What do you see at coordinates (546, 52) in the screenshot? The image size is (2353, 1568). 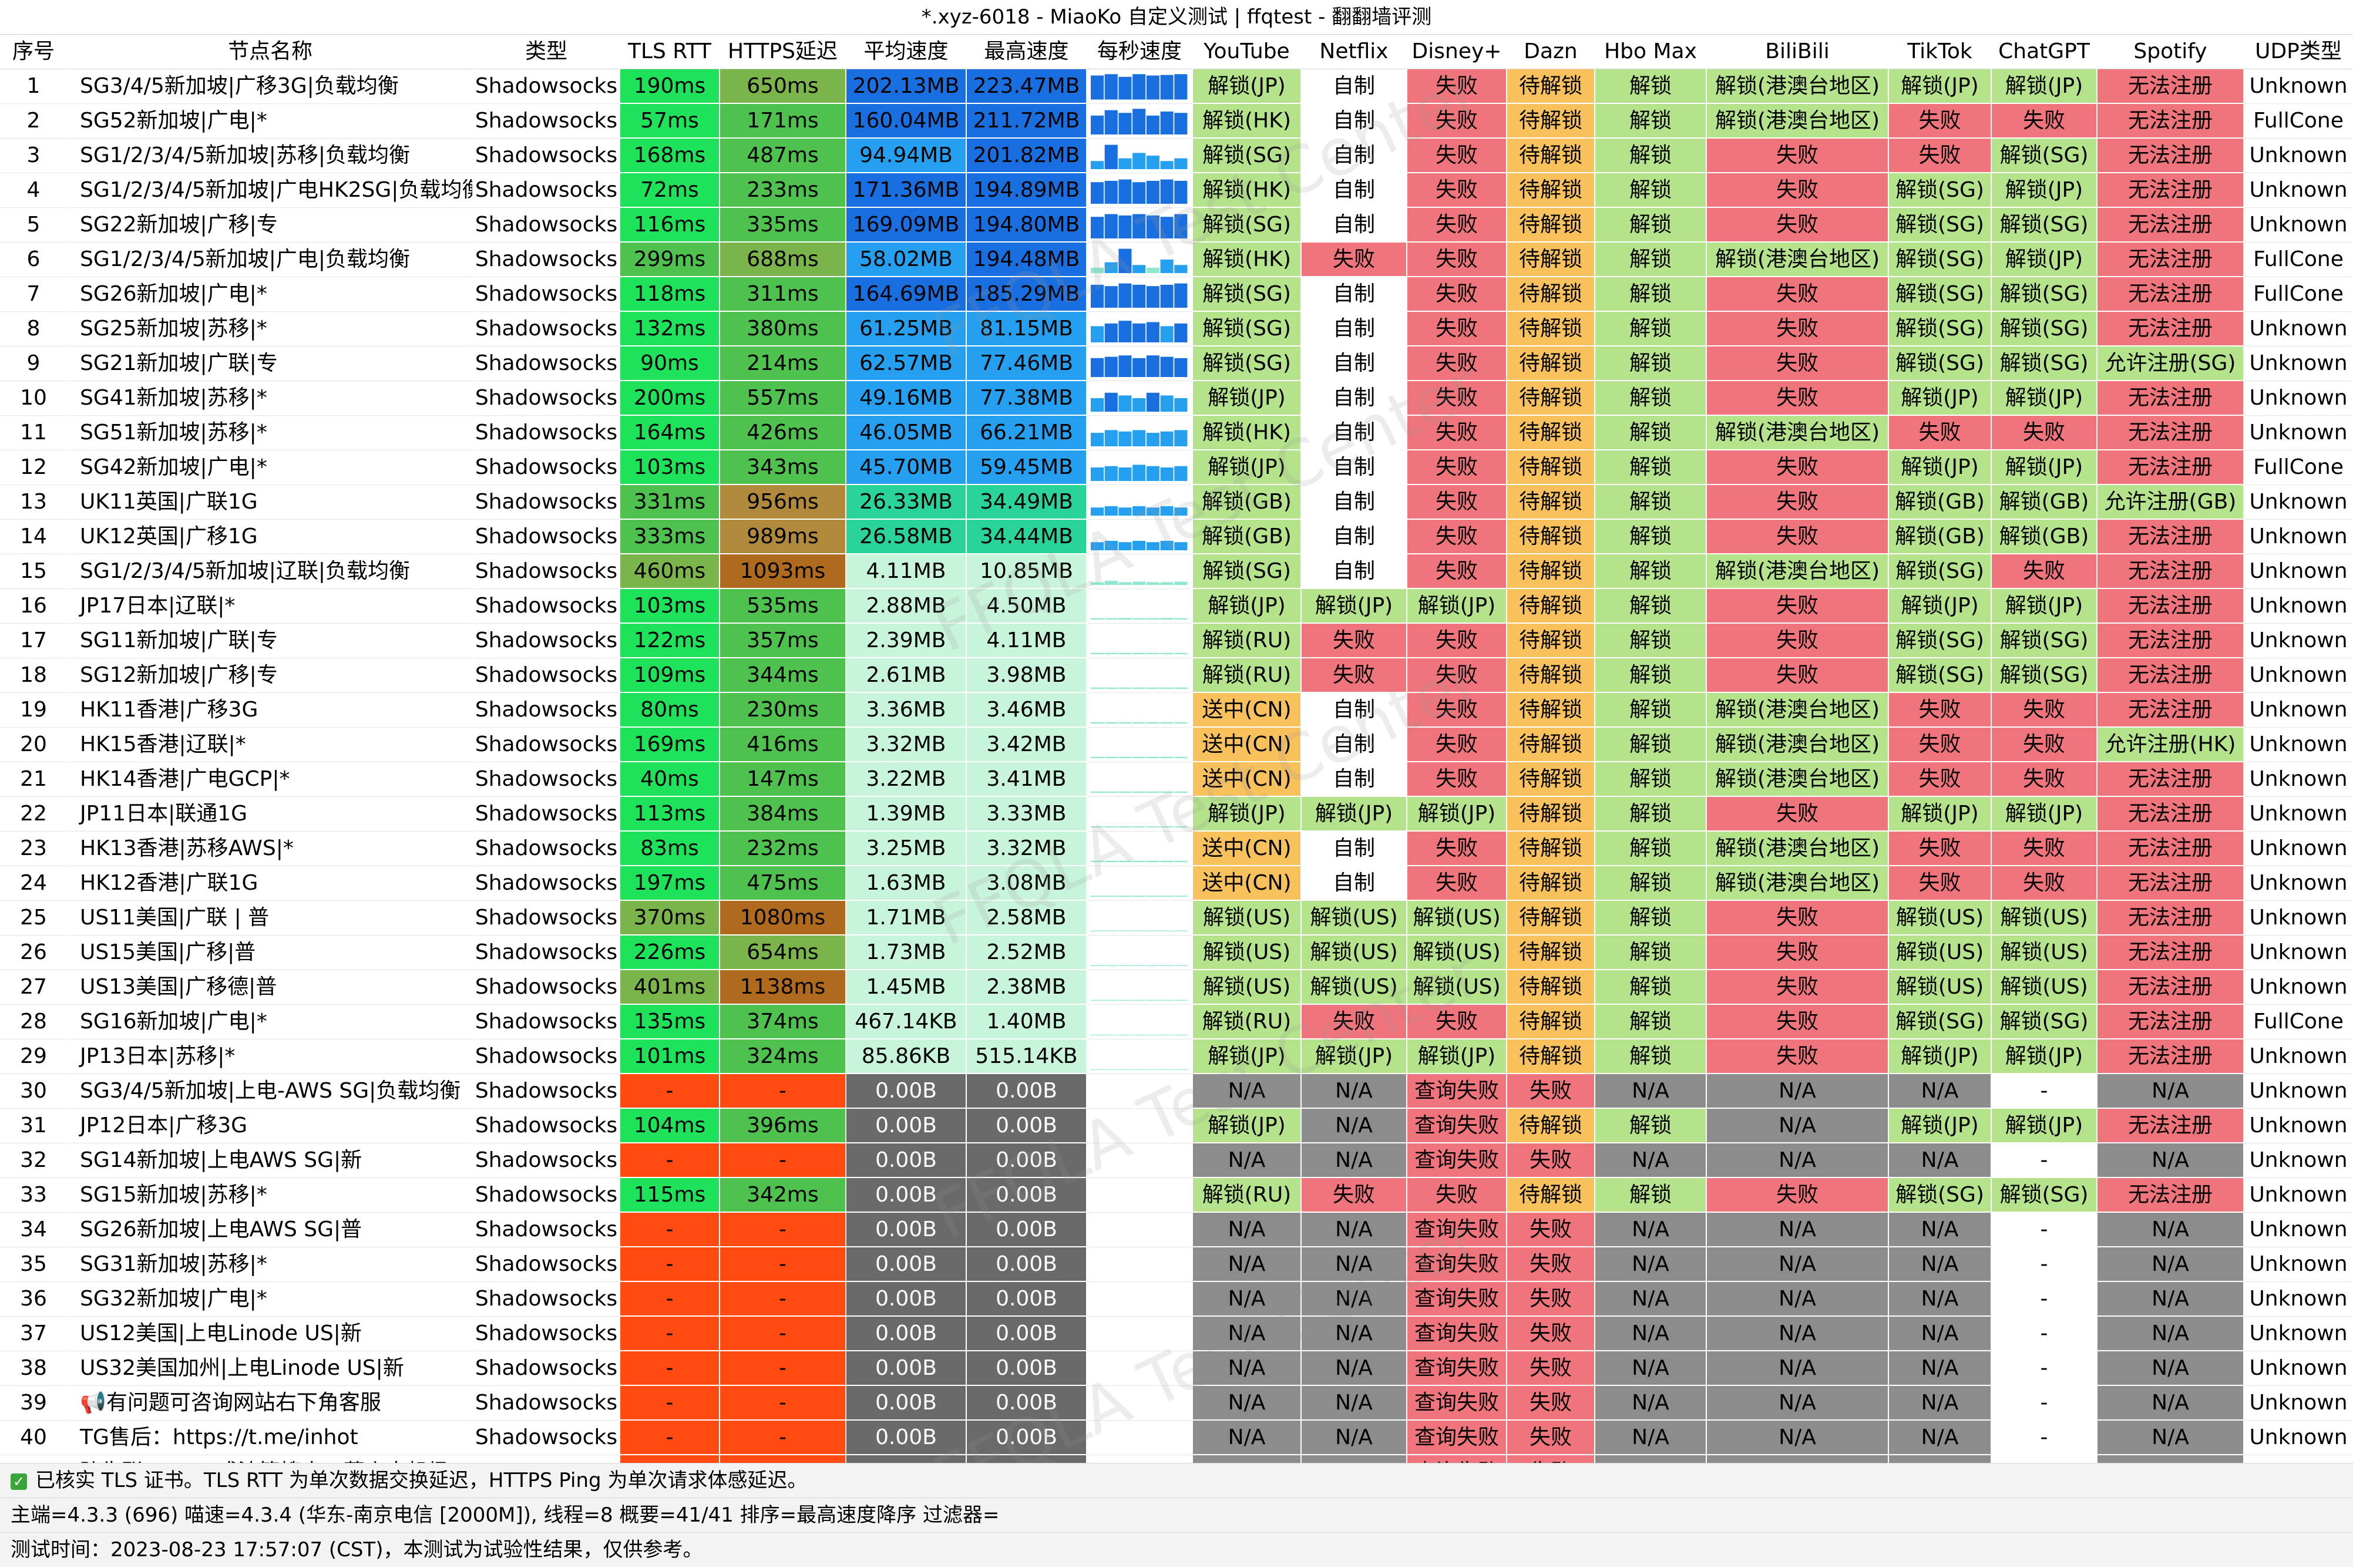 I see `column-header: 类型` at bounding box center [546, 52].